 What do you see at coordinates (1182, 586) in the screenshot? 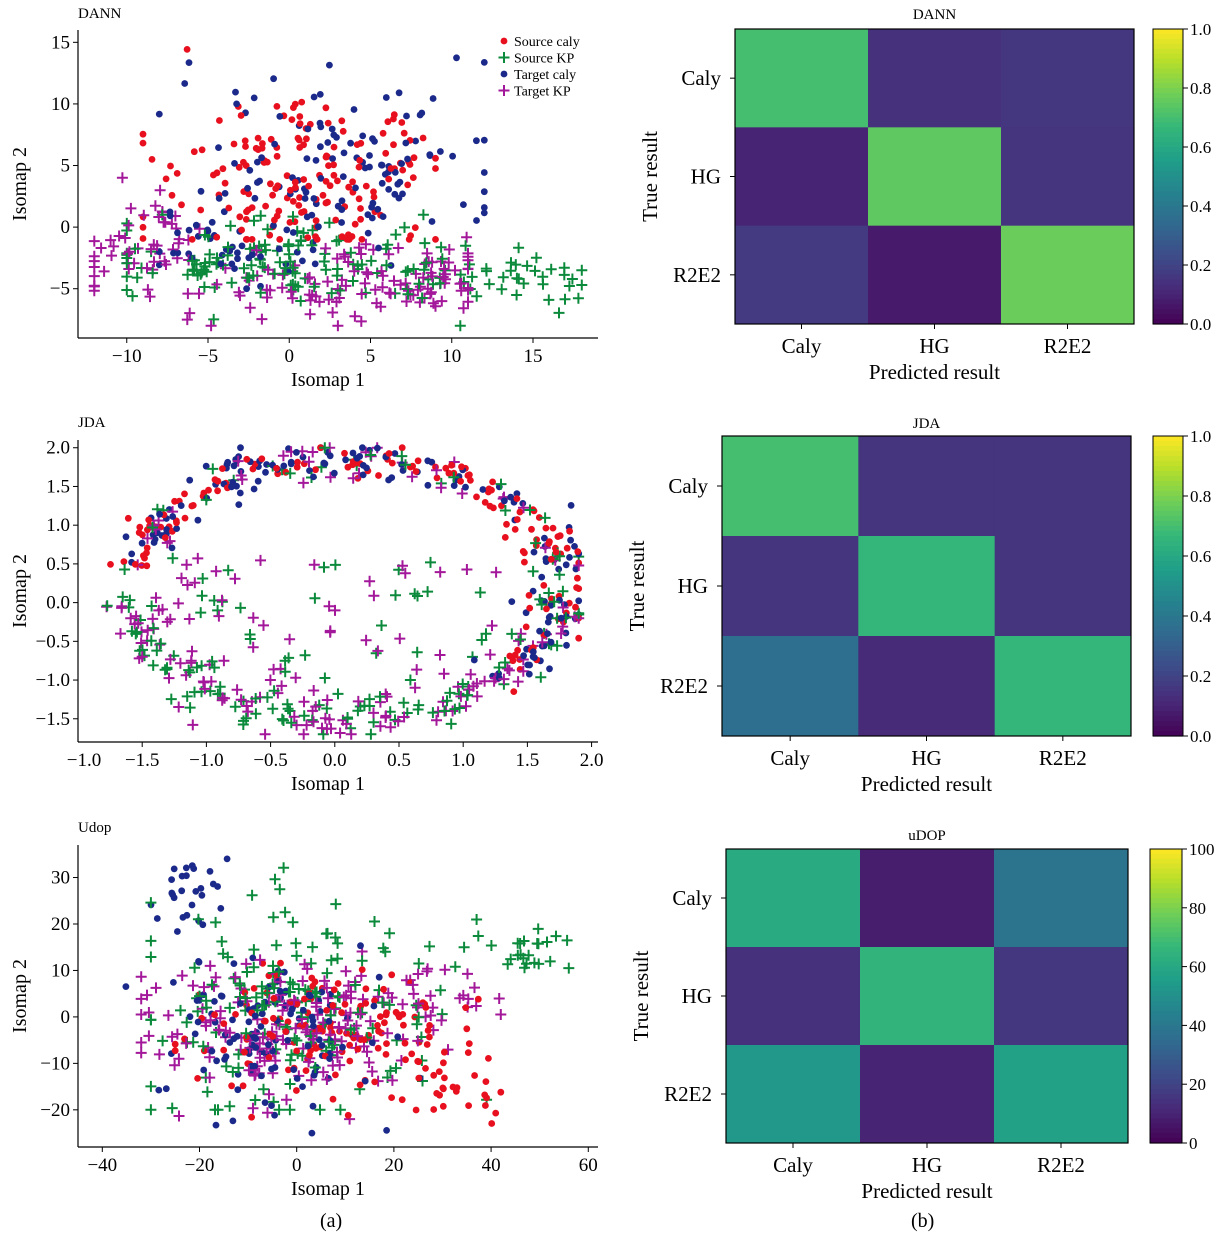
I see `colorbar: 0.00.20.40.60.81.0` at bounding box center [1182, 586].